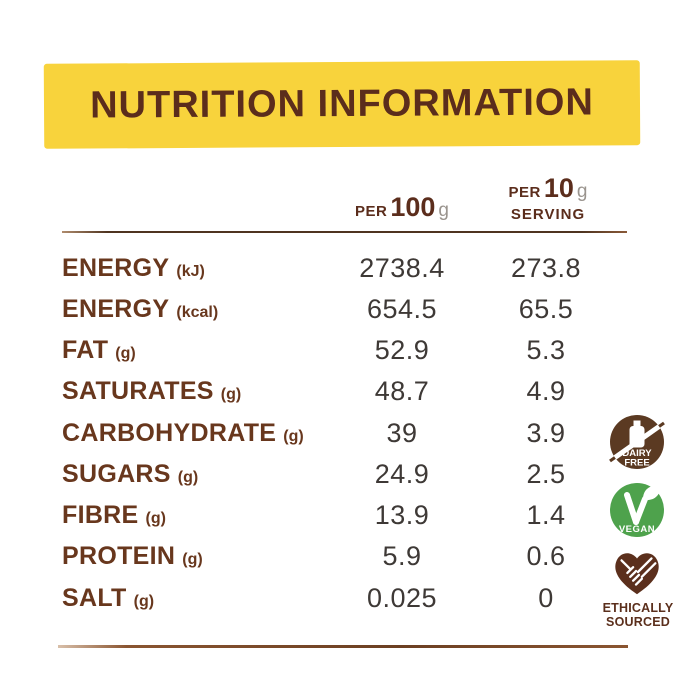  What do you see at coordinates (331, 309) in the screenshot?
I see `table-row: ENERGY (kcal) 654.5 65.5` at bounding box center [331, 309].